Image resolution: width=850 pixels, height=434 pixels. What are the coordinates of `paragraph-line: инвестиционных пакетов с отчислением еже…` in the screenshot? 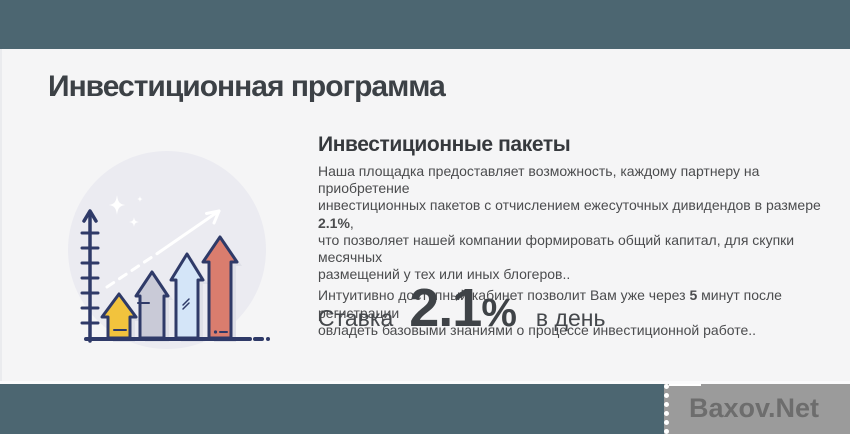 It's located at (569, 214).